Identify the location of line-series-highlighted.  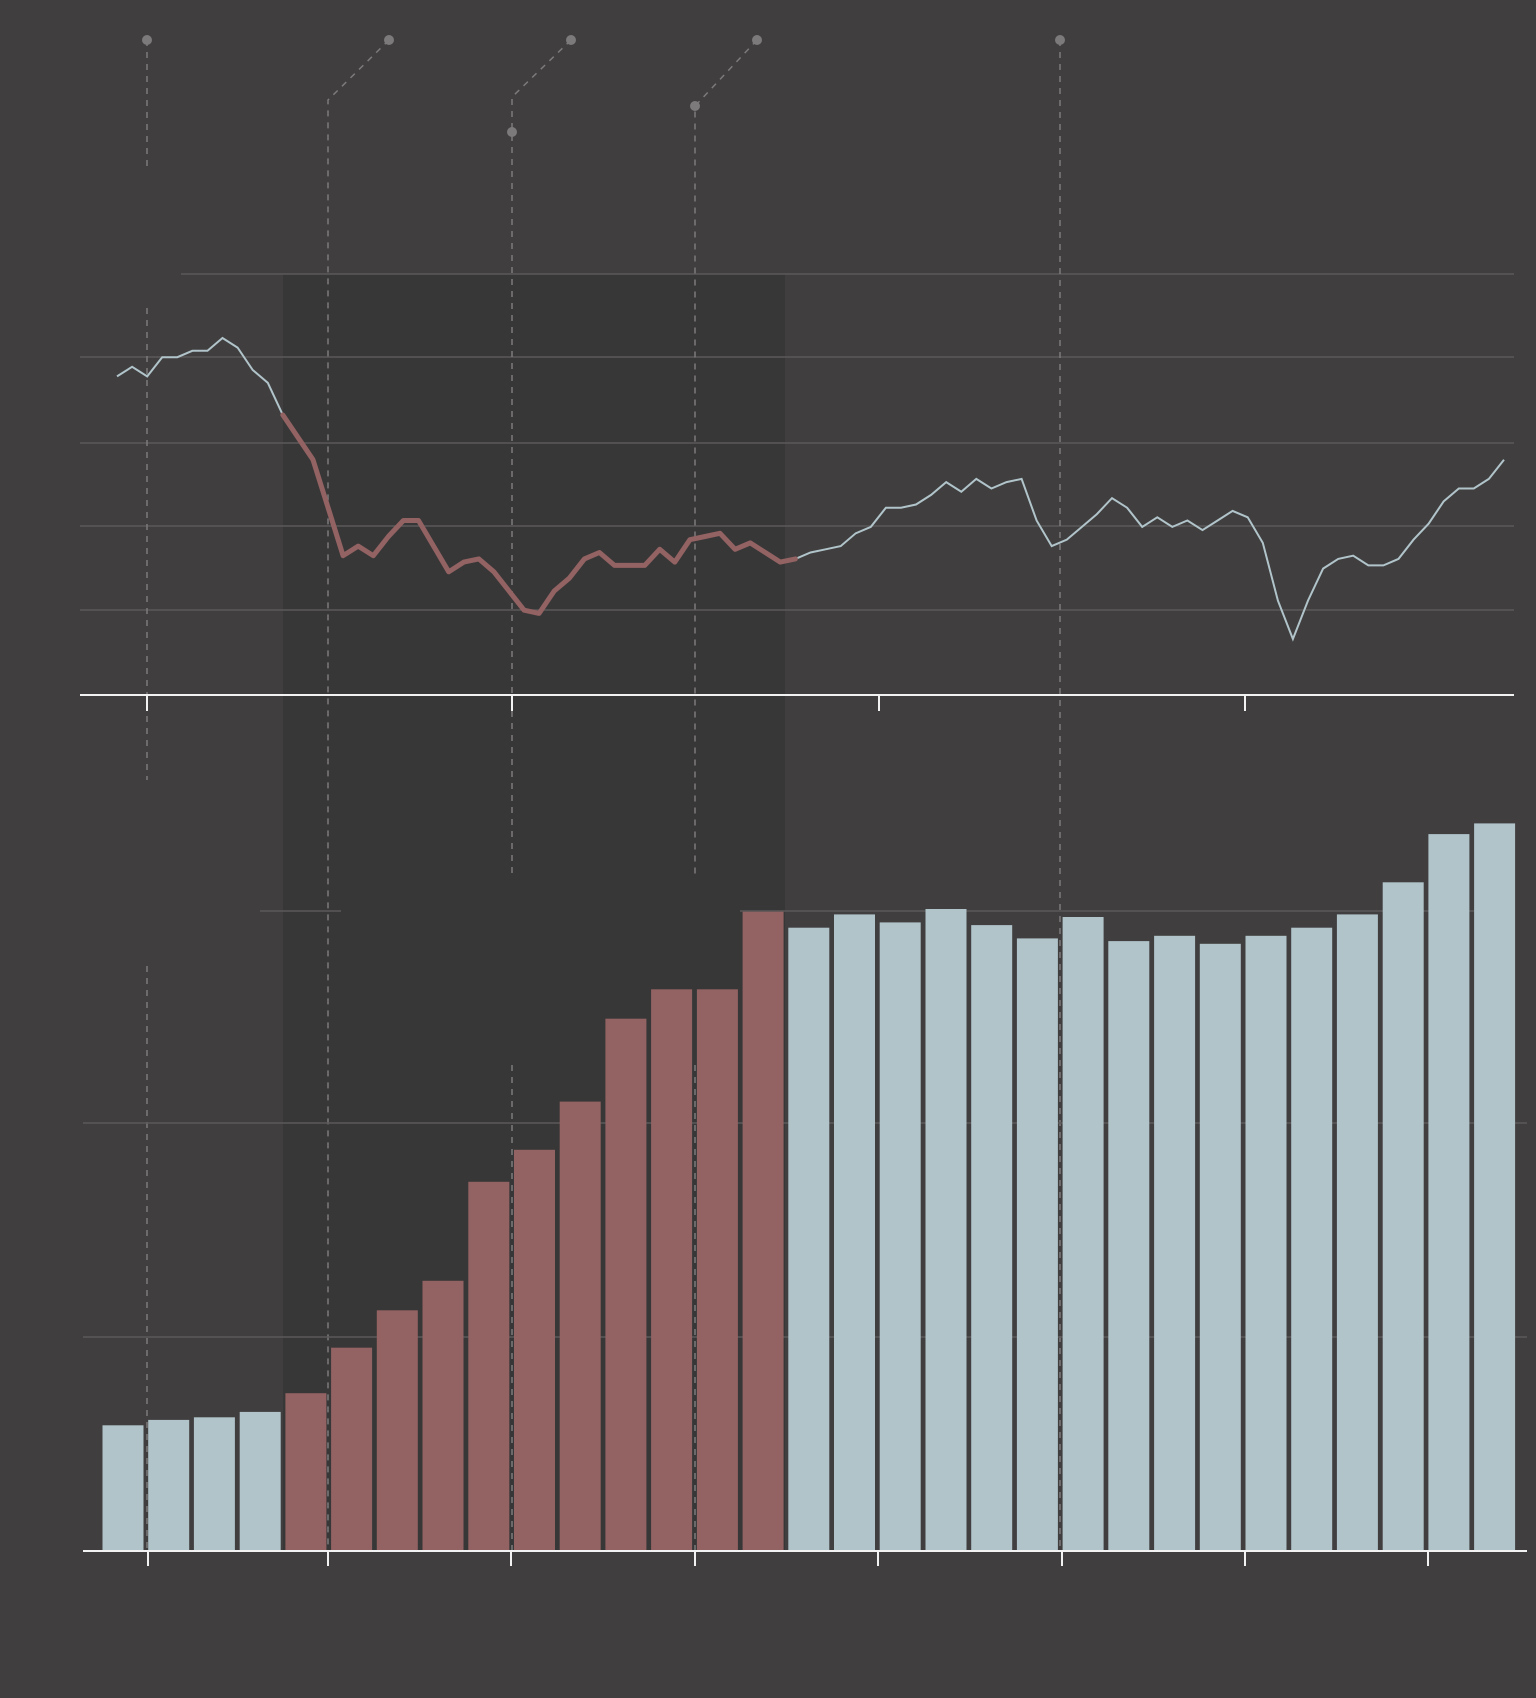
(539, 514).